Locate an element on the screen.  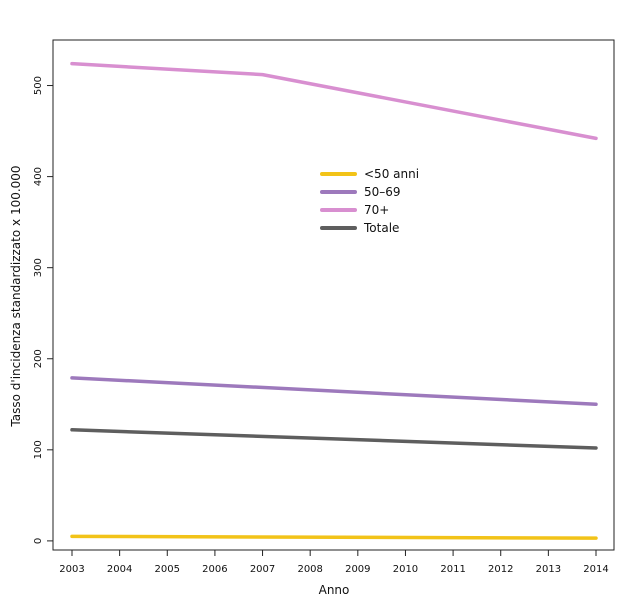
y-tick-label: 100 is located at coordinates (38, 449).